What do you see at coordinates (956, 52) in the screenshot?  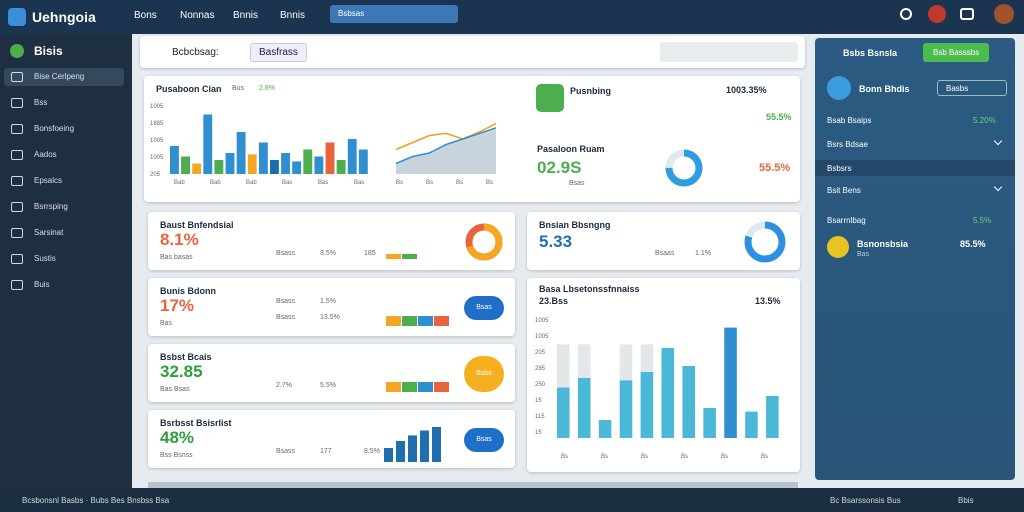 I see `button: Bsb Basssbs` at bounding box center [956, 52].